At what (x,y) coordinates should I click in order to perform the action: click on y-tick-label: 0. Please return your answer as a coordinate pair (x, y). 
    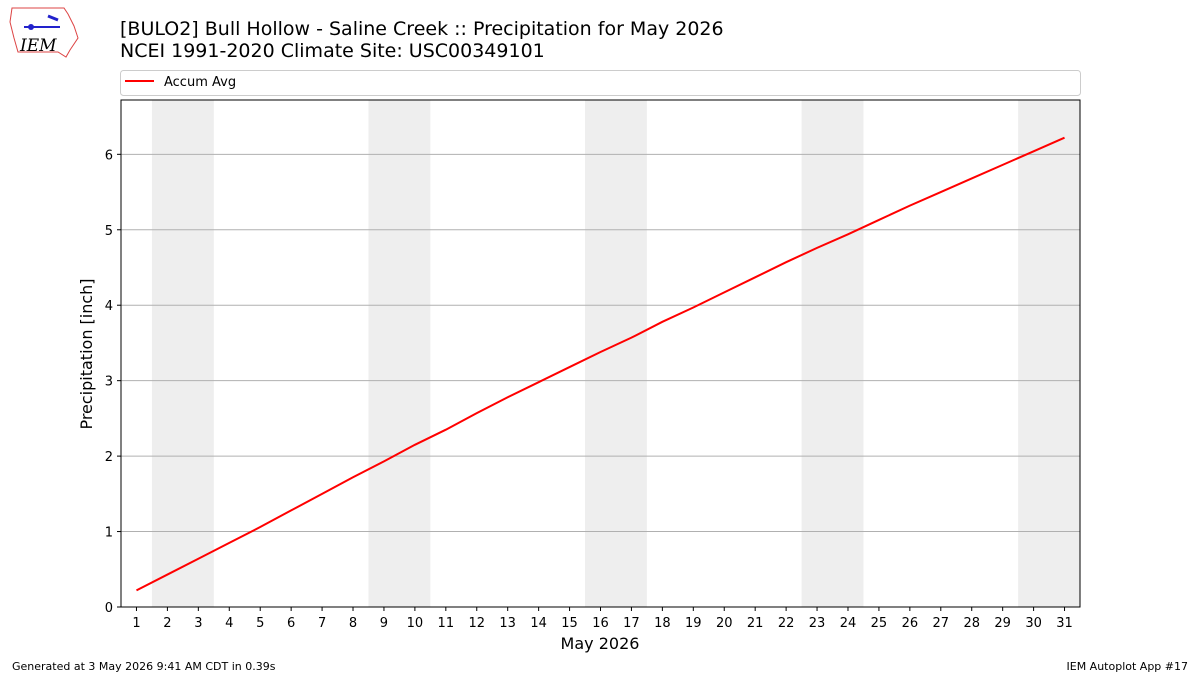
    Looking at the image, I should click on (109, 608).